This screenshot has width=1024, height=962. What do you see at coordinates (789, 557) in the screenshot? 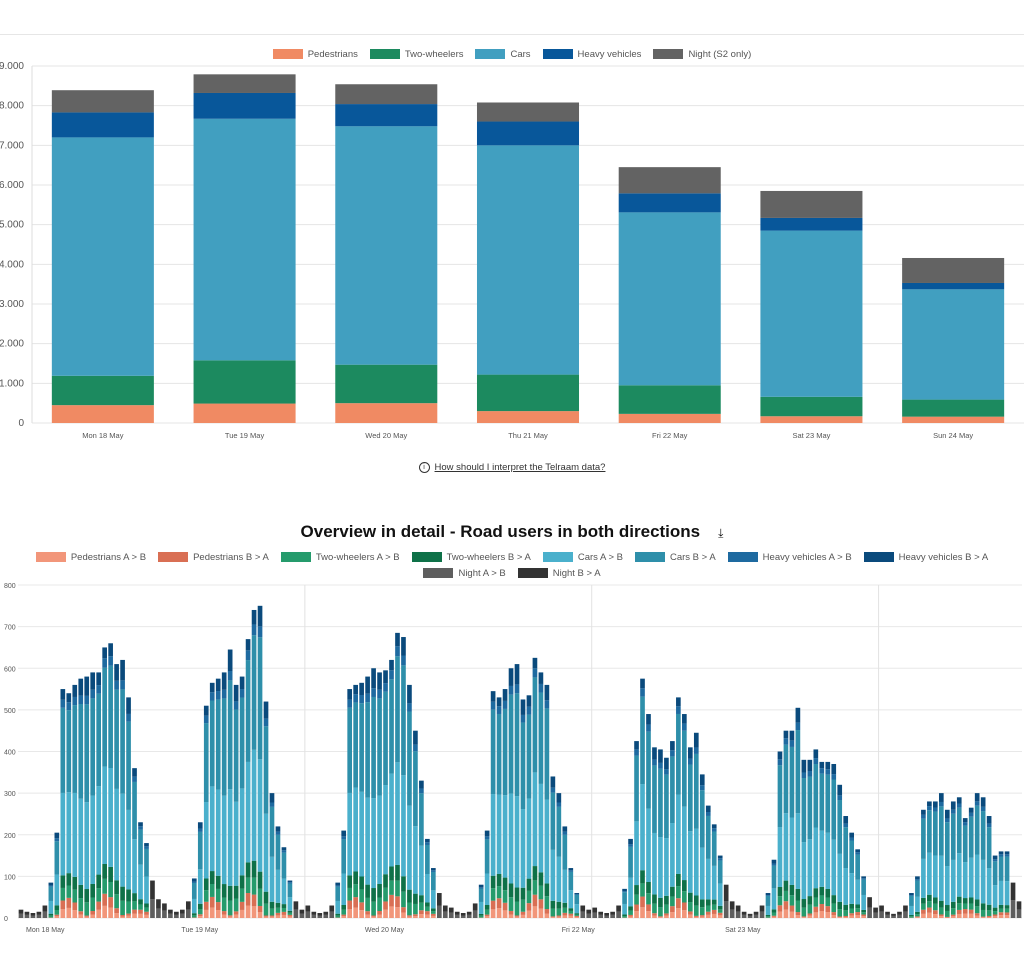
I see `chart2-legend-item: Heavy vehicles A > B` at bounding box center [789, 557].